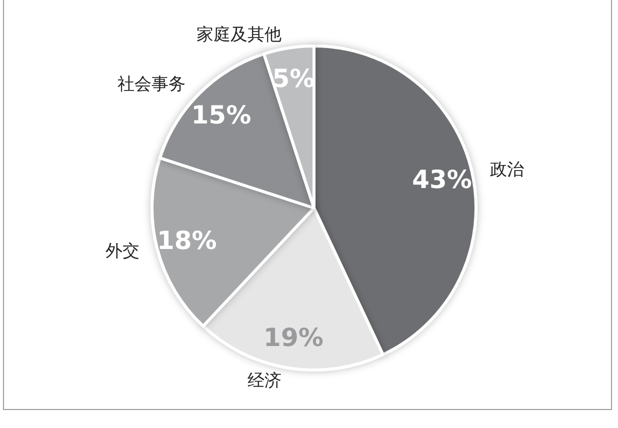 This screenshot has height=428, width=618. What do you see at coordinates (151, 84) in the screenshot?
I see `slice-label: 社会事务` at bounding box center [151, 84].